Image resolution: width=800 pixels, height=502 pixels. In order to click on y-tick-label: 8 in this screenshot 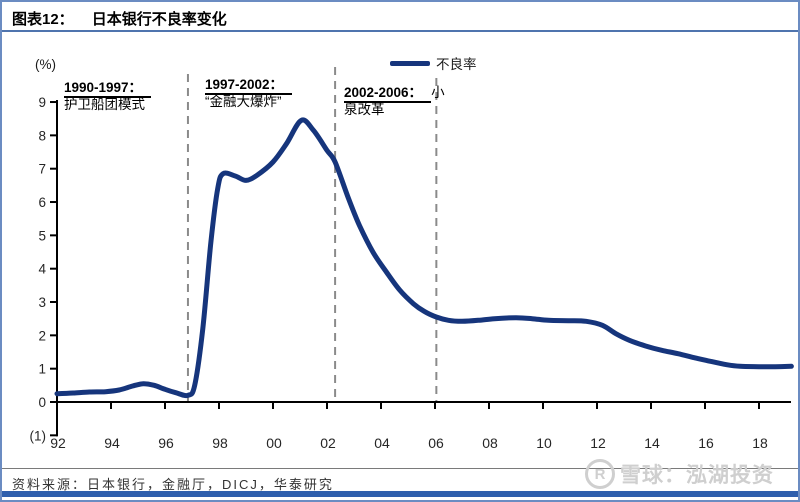, I will do `click(42, 135)`.